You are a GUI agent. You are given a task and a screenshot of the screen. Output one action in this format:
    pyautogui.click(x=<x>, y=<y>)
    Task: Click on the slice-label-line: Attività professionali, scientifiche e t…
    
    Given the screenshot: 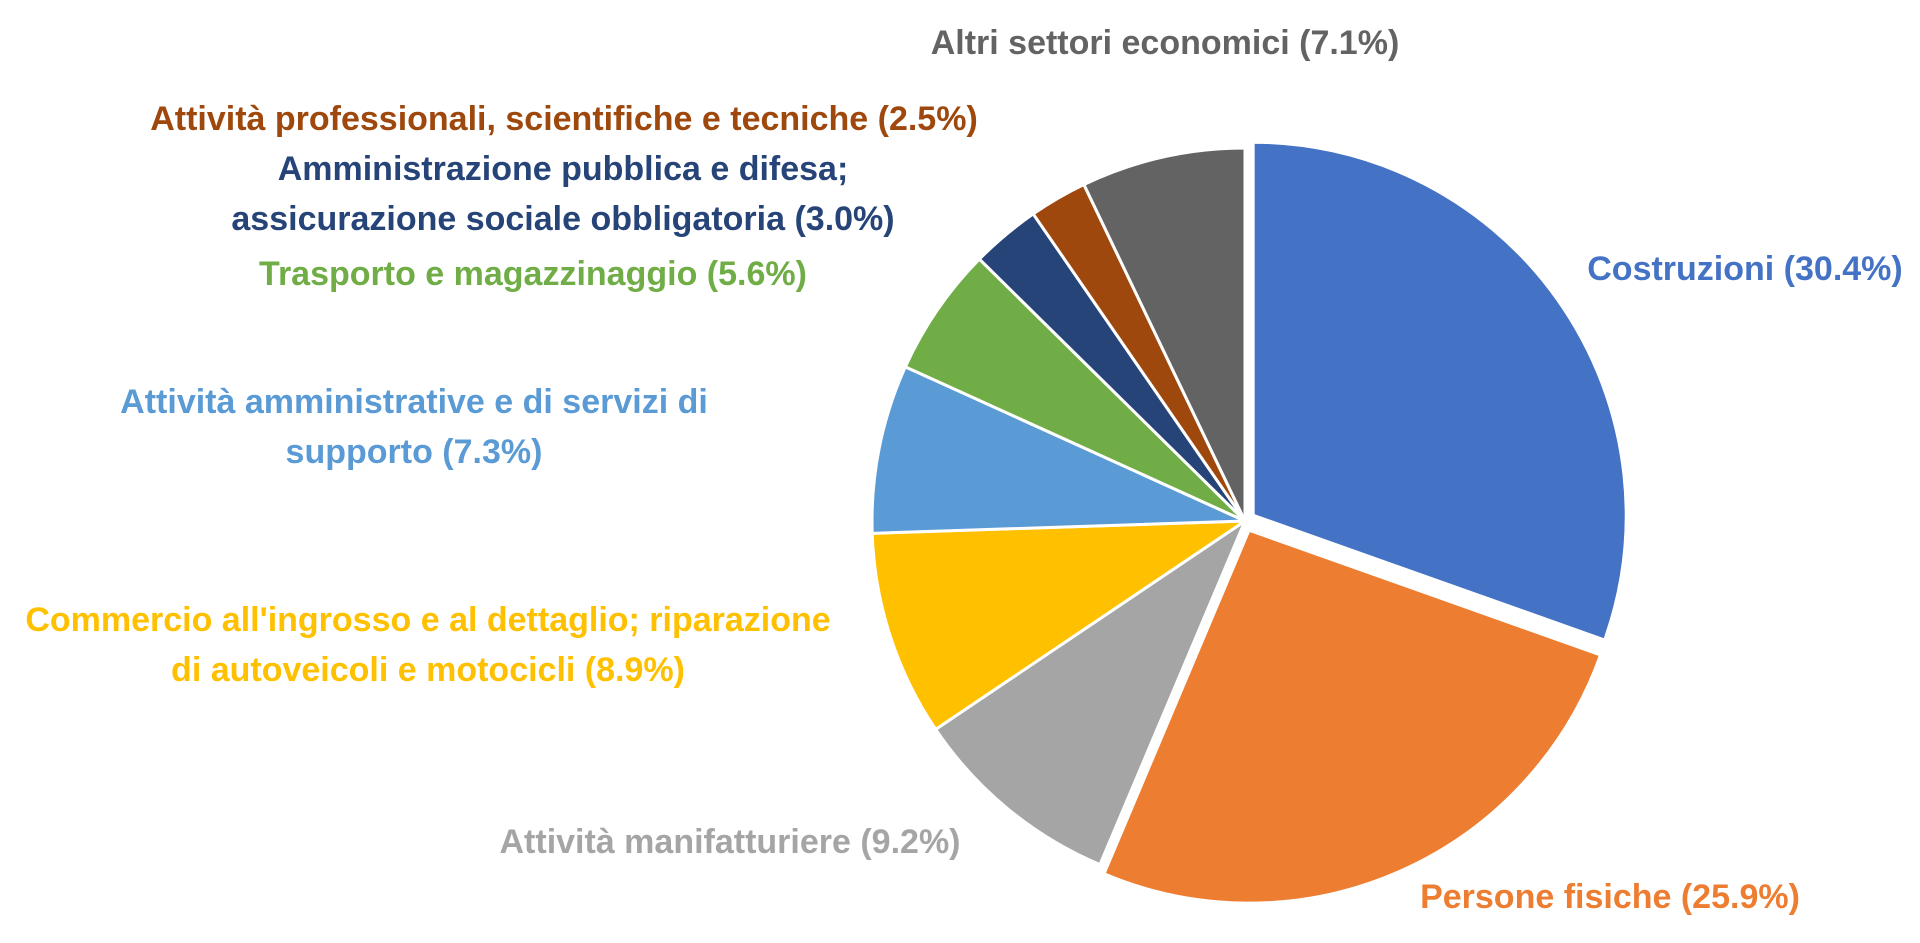 What is the action you would take?
    pyautogui.click(x=564, y=119)
    